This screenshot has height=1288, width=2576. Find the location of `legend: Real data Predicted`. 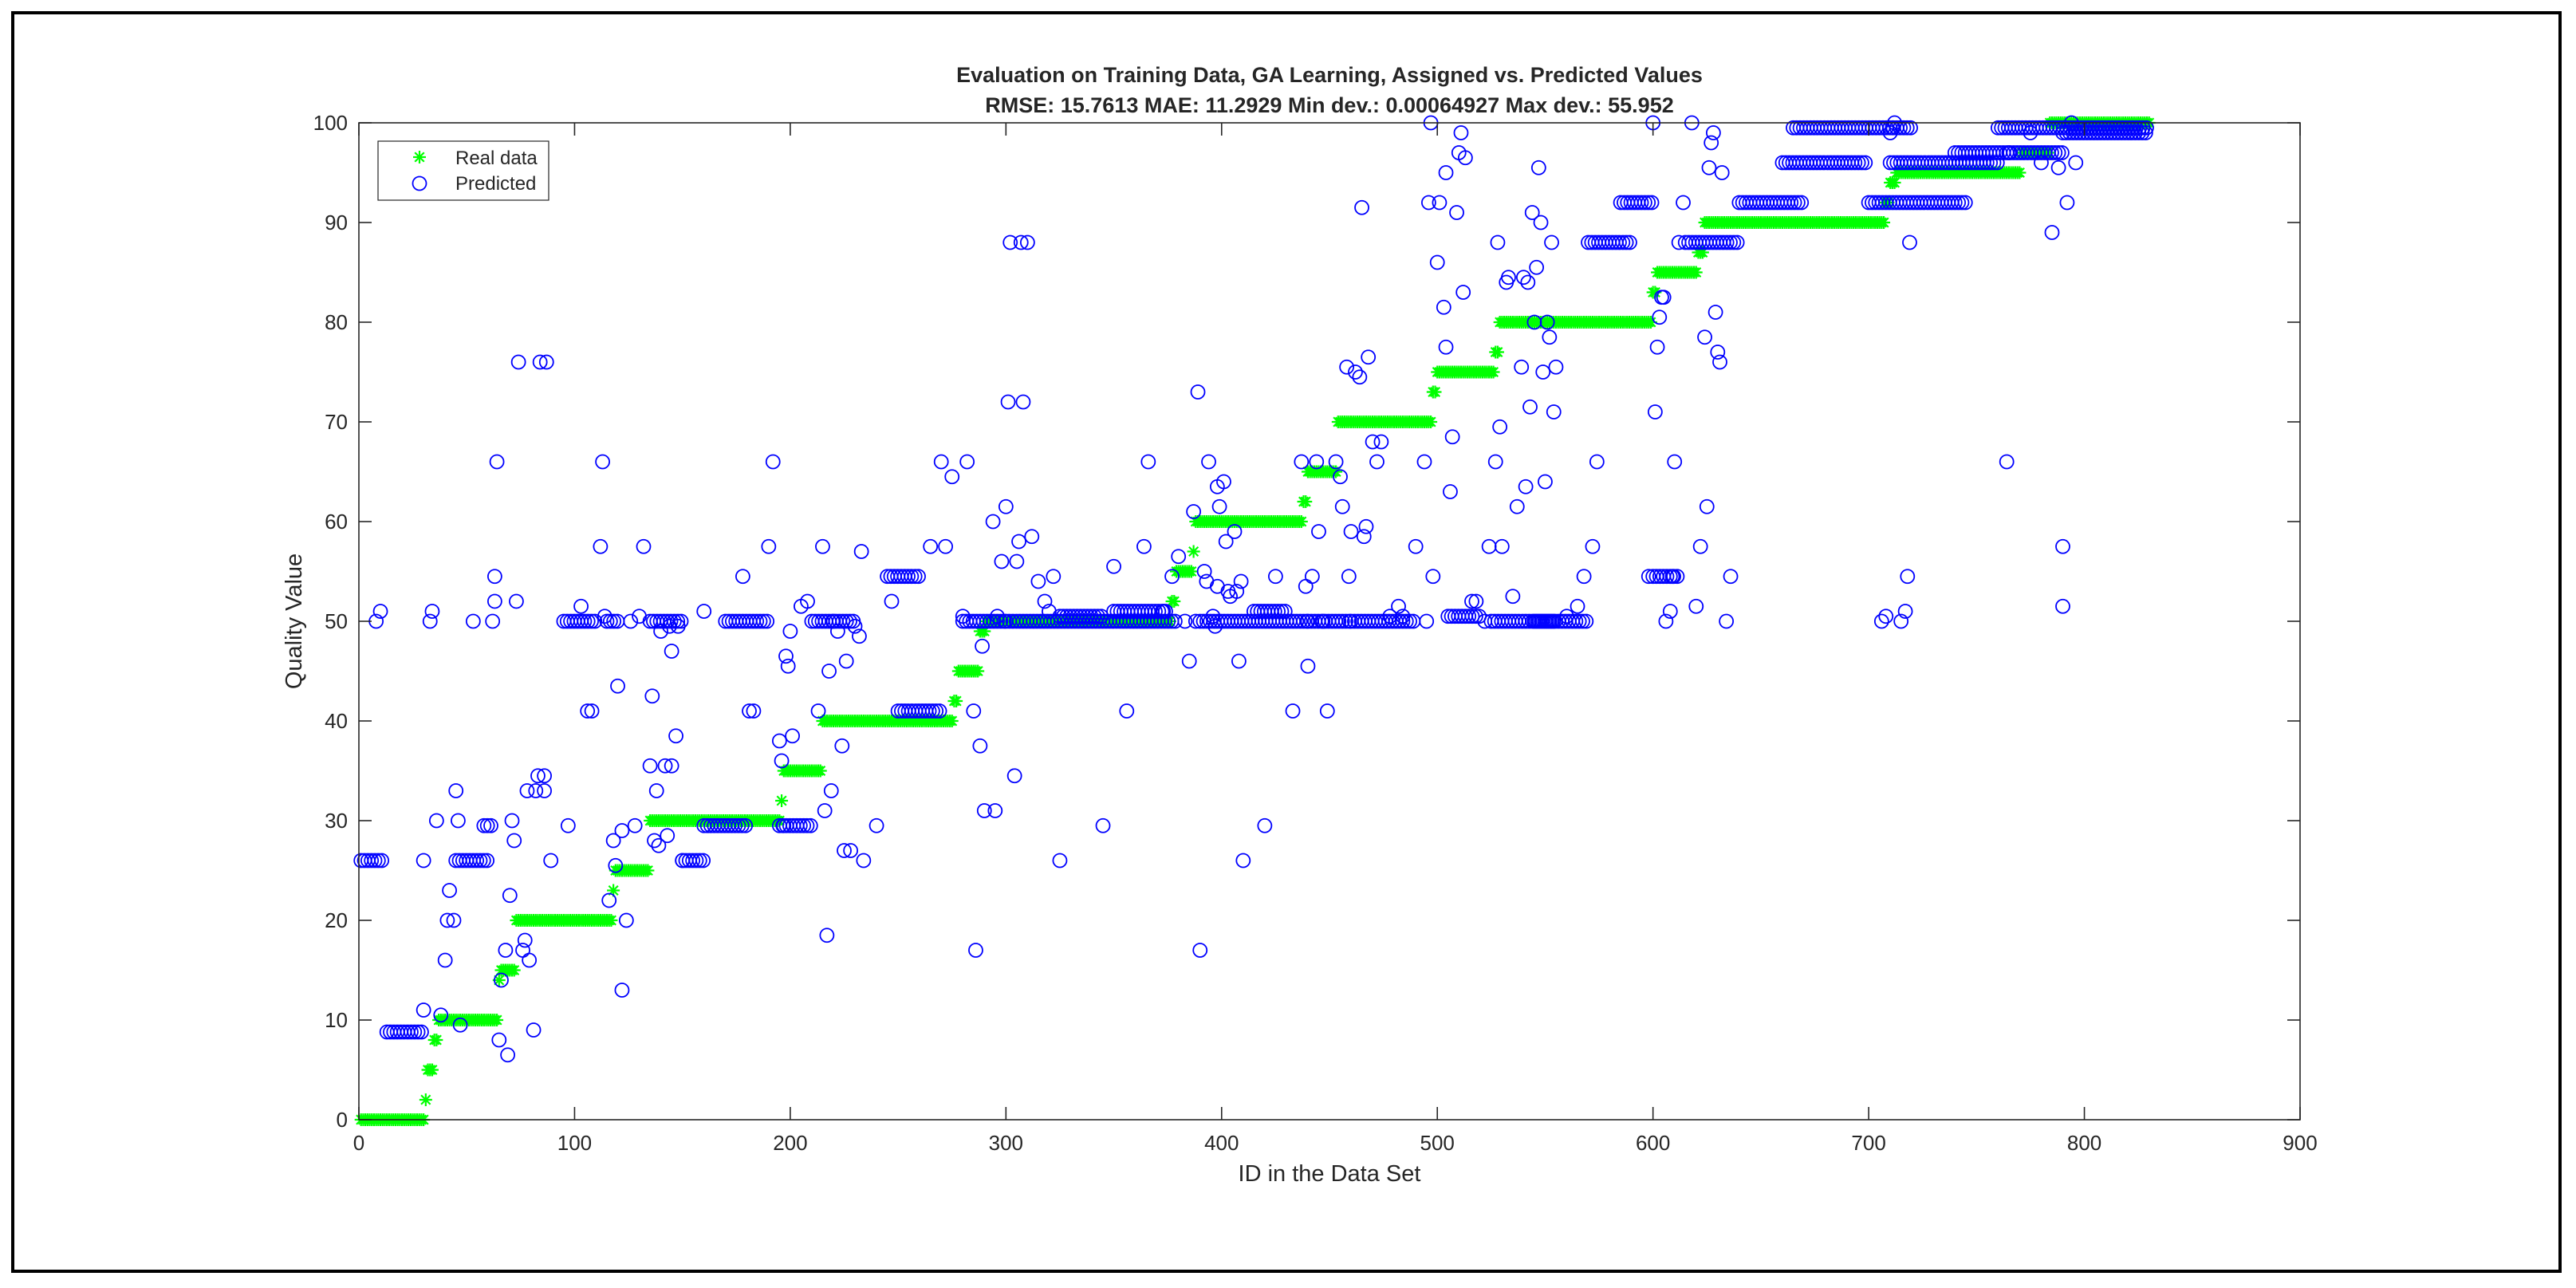

legend: Real data Predicted is located at coordinates (463, 170).